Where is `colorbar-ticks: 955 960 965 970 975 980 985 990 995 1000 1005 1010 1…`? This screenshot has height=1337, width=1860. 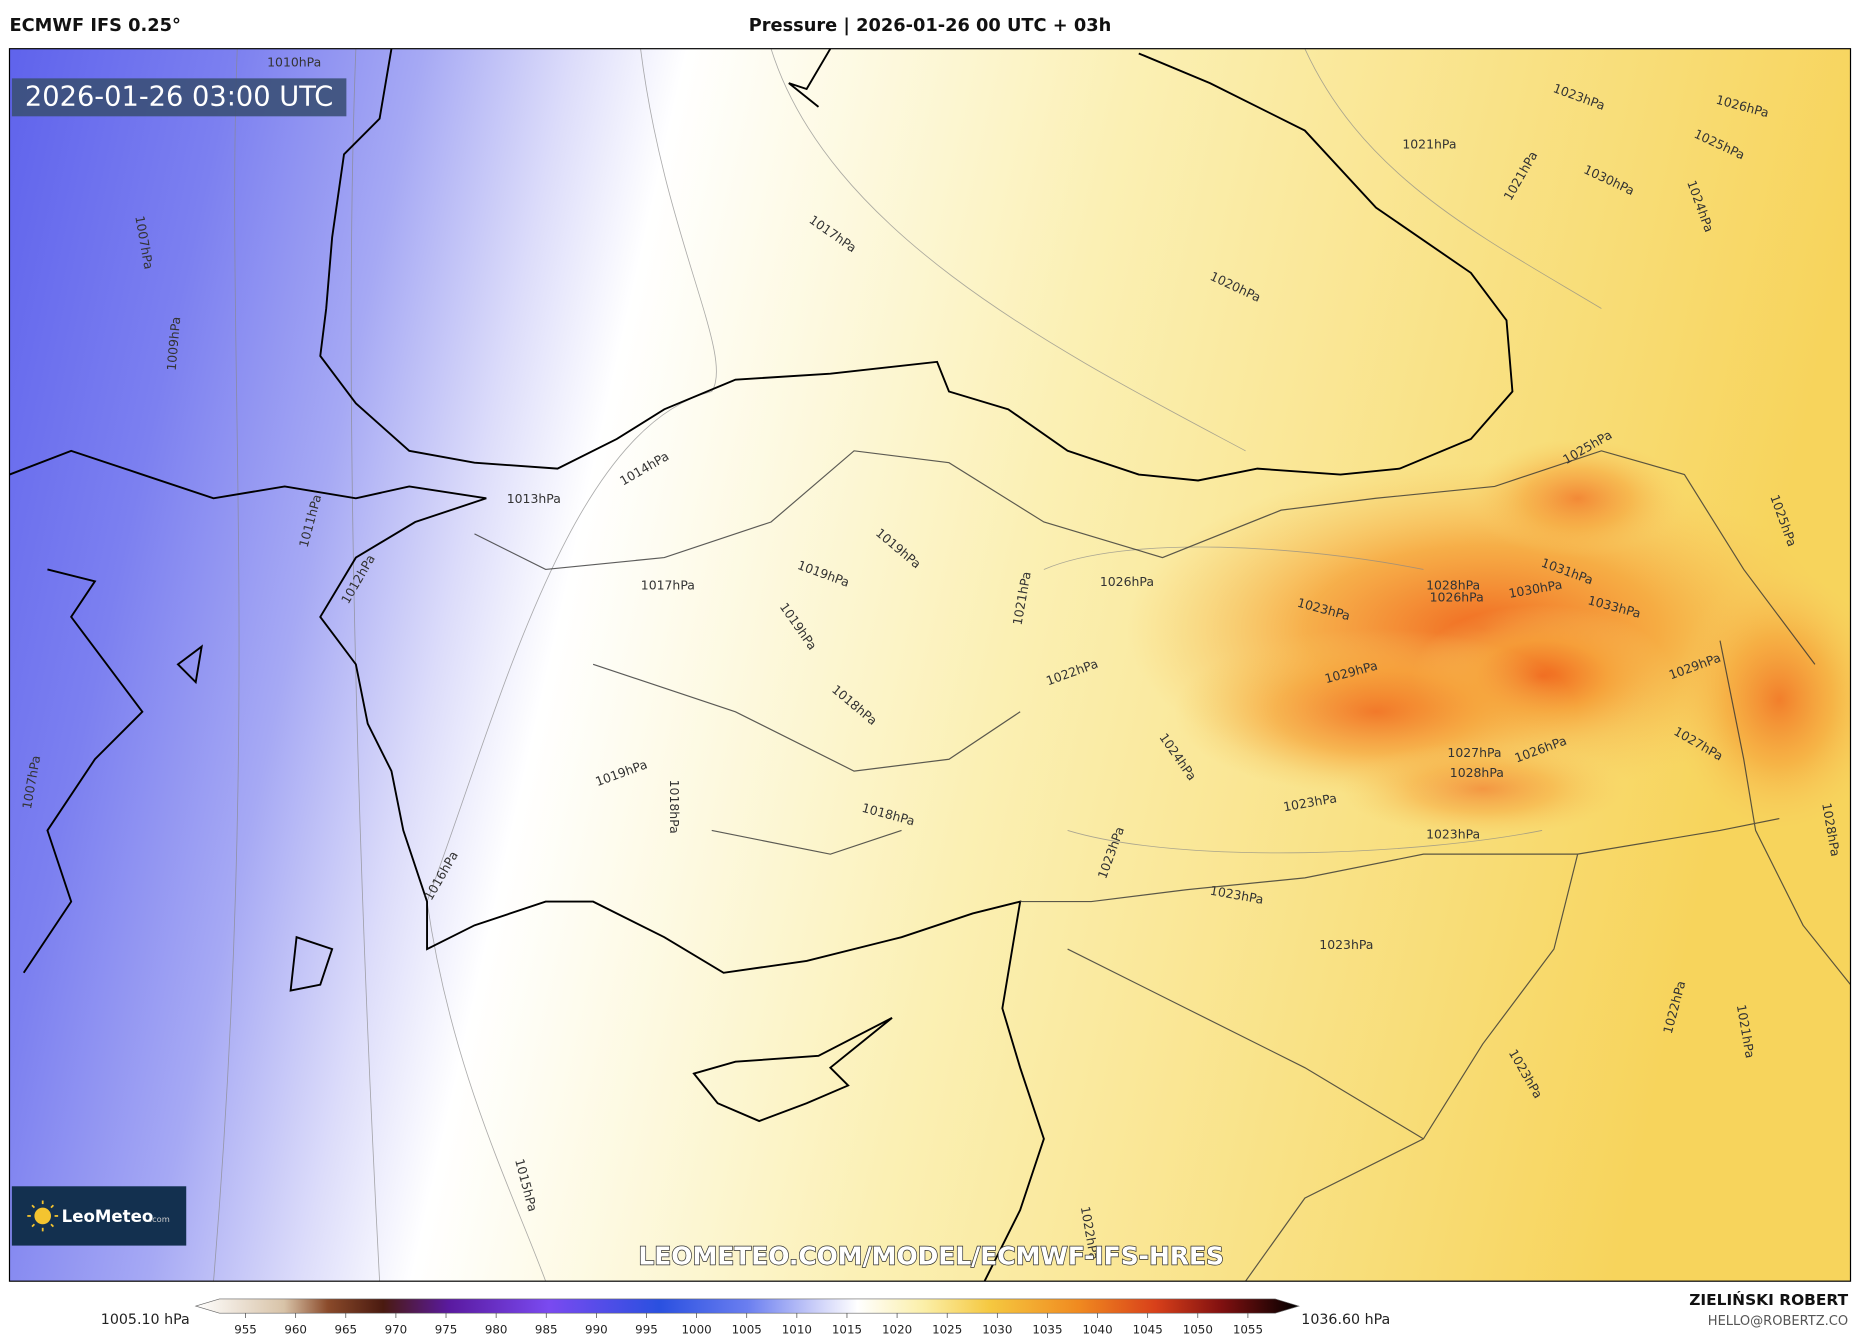 colorbar-ticks: 955 960 965 970 975 980 985 990 995 1000 1005 1010 1… is located at coordinates (748, 1324).